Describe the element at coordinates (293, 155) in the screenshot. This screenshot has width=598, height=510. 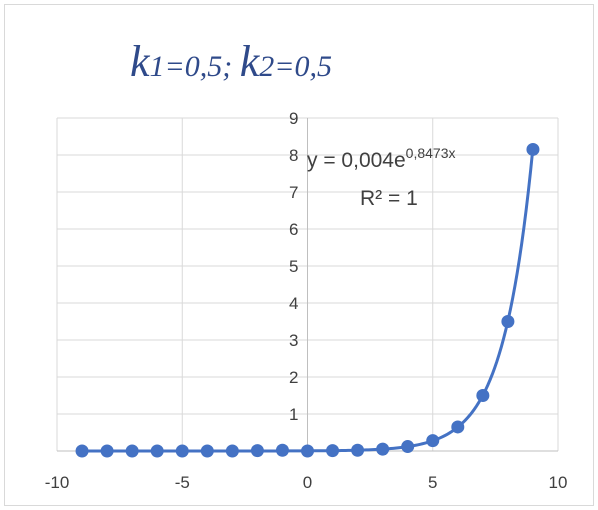
I see `y-tick-label: 8` at that location.